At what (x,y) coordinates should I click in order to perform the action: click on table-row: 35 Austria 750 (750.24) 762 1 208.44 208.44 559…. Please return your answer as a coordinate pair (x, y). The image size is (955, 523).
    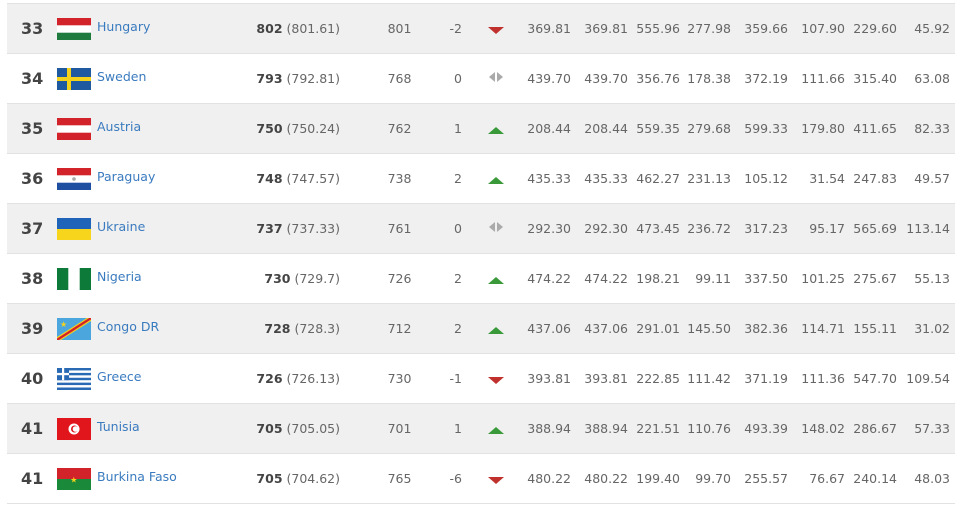
    Looking at the image, I should click on (481, 129).